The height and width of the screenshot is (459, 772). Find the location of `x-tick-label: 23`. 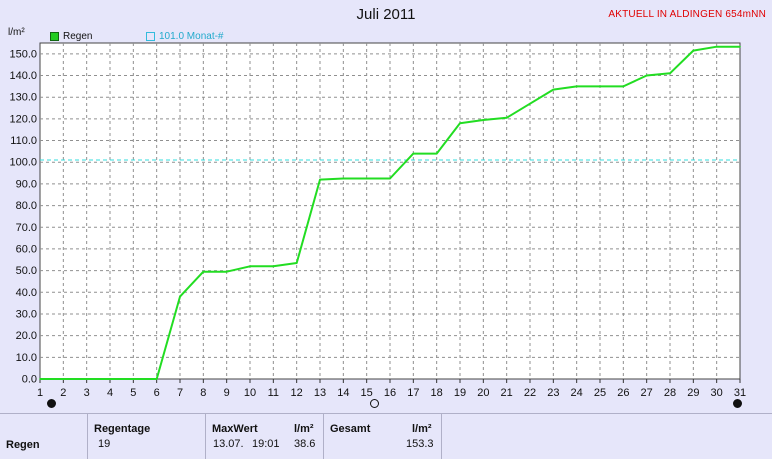

x-tick-label: 23 is located at coordinates (553, 393).